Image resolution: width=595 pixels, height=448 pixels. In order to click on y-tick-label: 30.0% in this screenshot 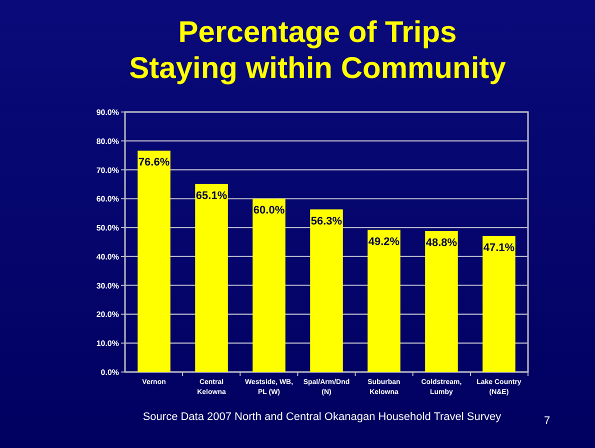, I will do `click(107, 285)`.